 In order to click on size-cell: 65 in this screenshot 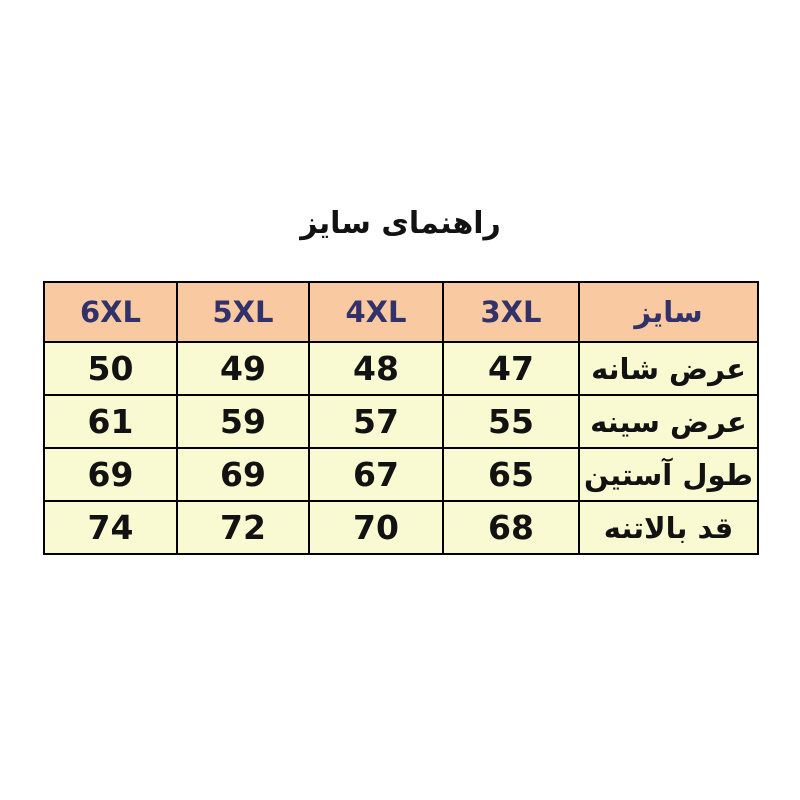, I will do `click(511, 474)`.